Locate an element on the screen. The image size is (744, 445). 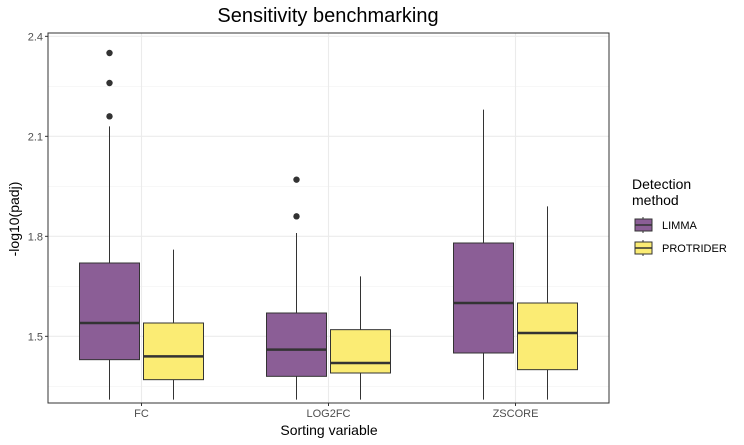
box-limma-zscore is located at coordinates (483, 254).